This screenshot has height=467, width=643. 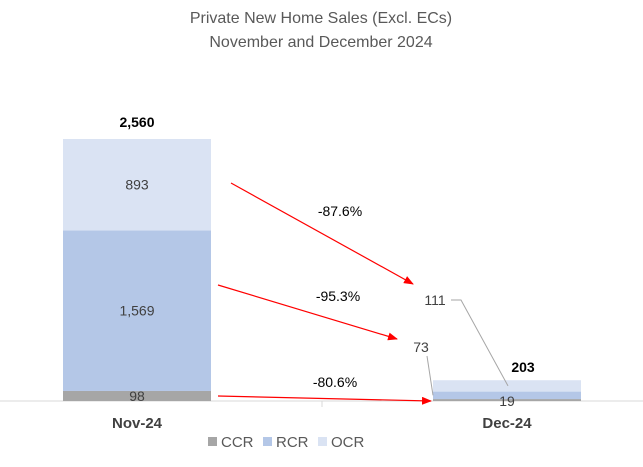 What do you see at coordinates (322, 441) in the screenshot?
I see `legend-swatch-ocr` at bounding box center [322, 441].